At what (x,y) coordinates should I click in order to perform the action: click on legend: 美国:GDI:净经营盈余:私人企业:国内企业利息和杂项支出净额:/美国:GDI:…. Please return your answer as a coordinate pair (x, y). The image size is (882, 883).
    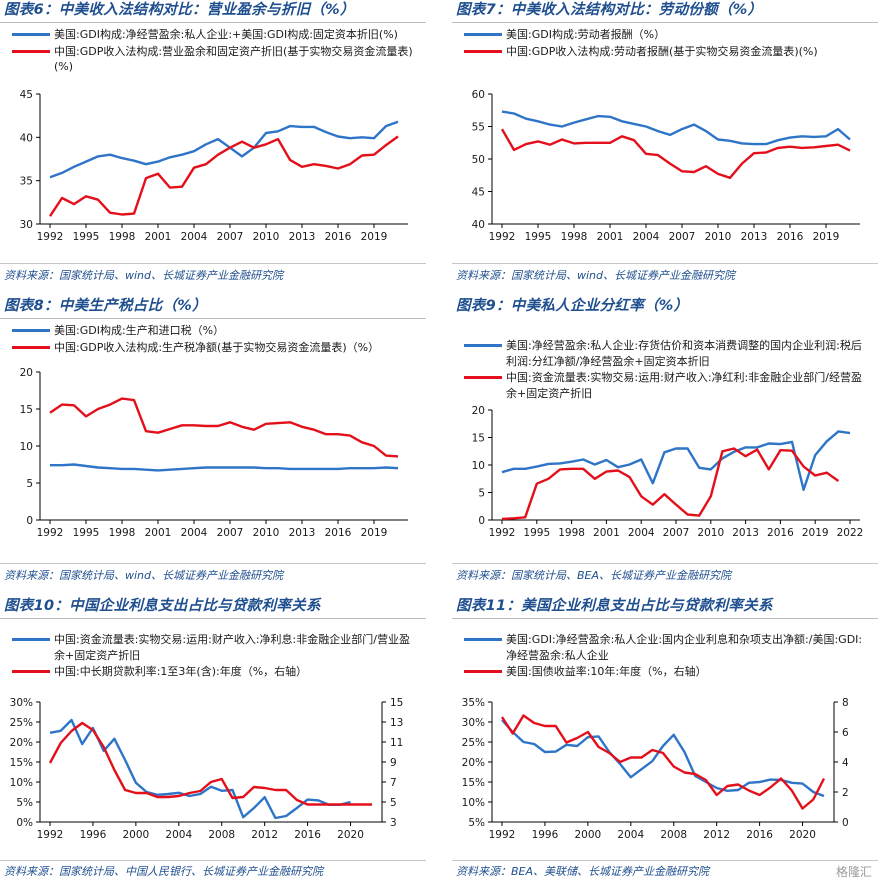
    Looking at the image, I should click on (665, 656).